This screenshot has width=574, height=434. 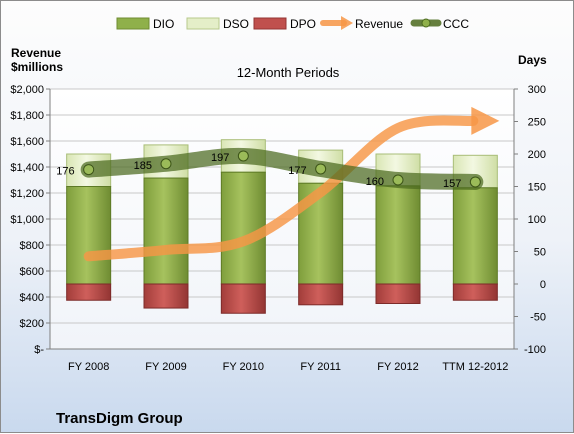 I want to click on legend-swatch-dpo, so click(x=270, y=23).